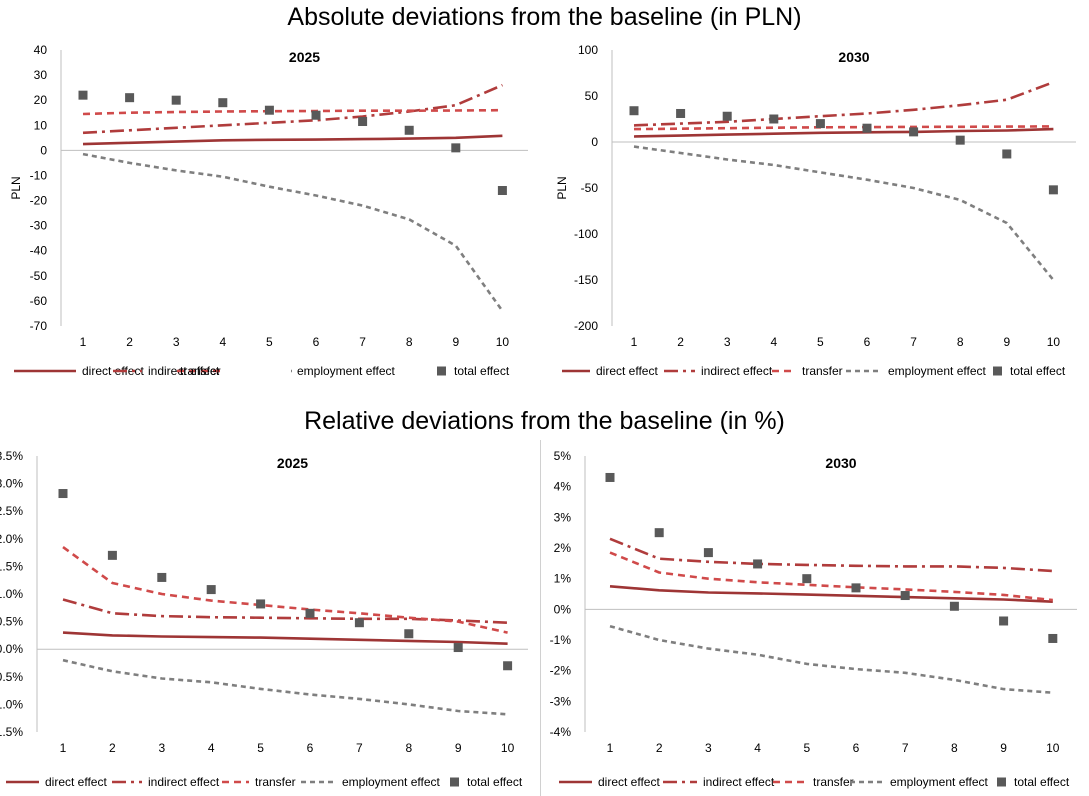 This screenshot has width=1089, height=796. What do you see at coordinates (11, 484) in the screenshot?
I see `y-tick-label: 3.0%` at bounding box center [11, 484].